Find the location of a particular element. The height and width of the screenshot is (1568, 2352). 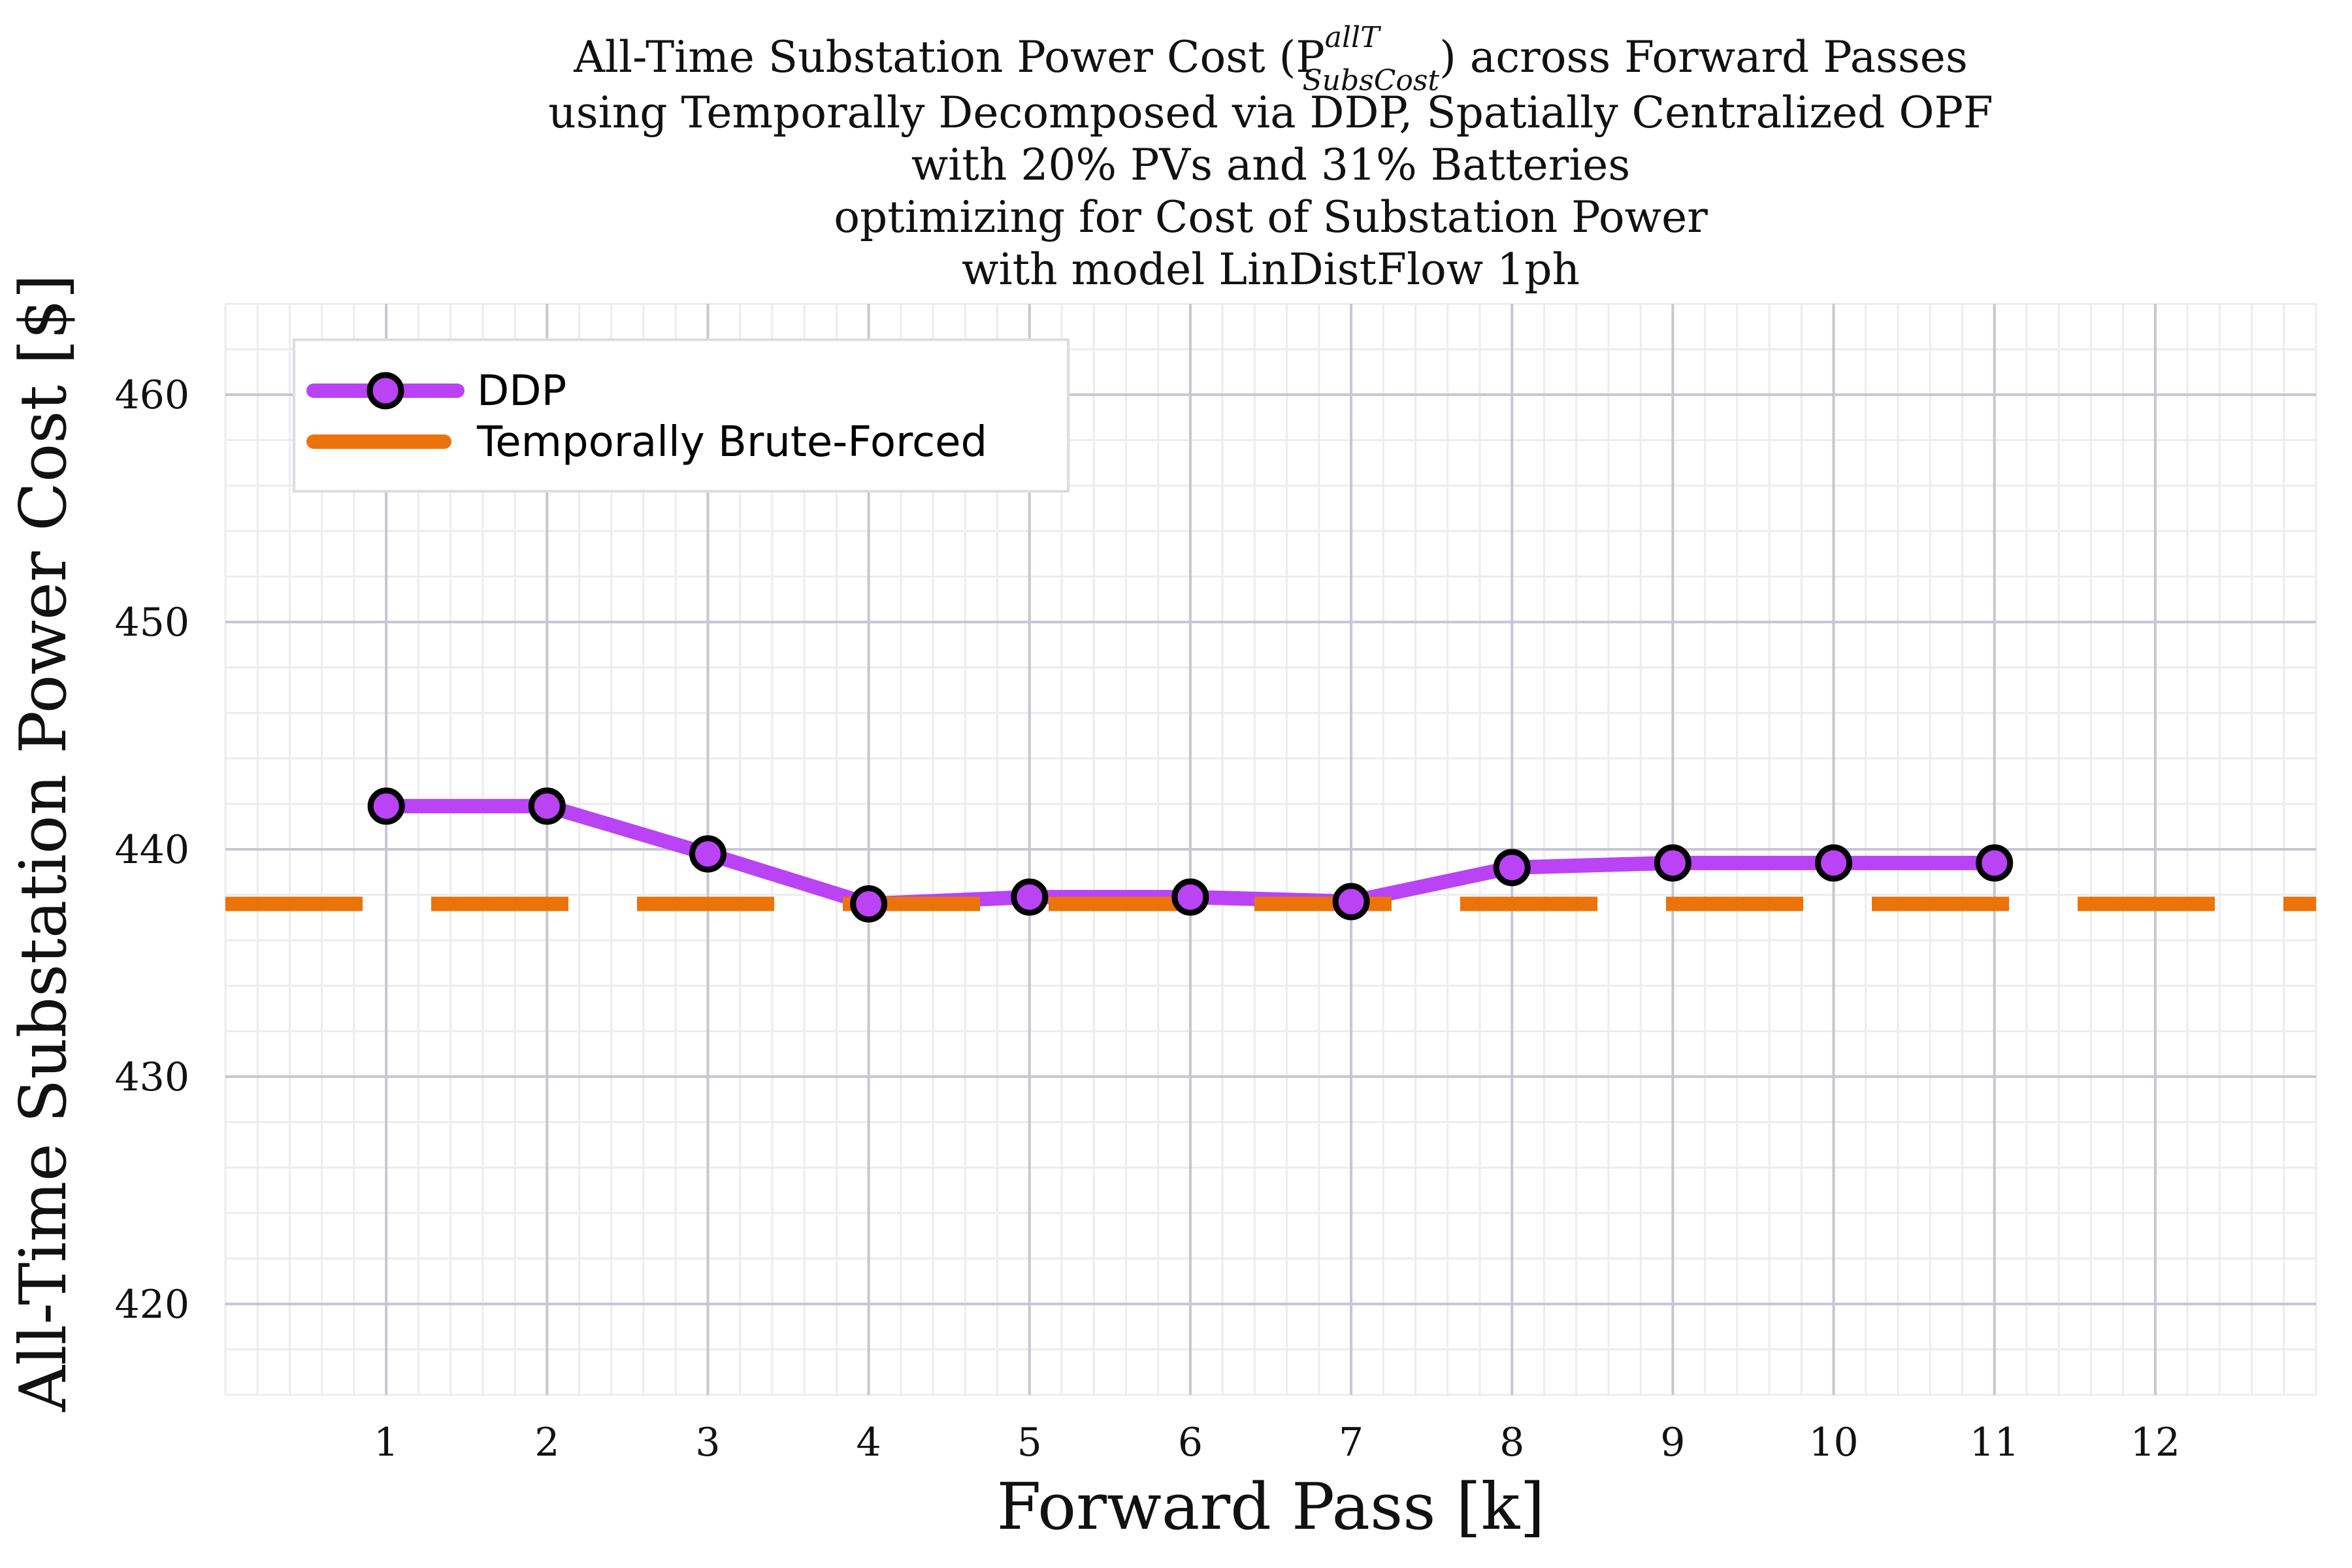

x-tick-label: 7 is located at coordinates (1351, 1442).